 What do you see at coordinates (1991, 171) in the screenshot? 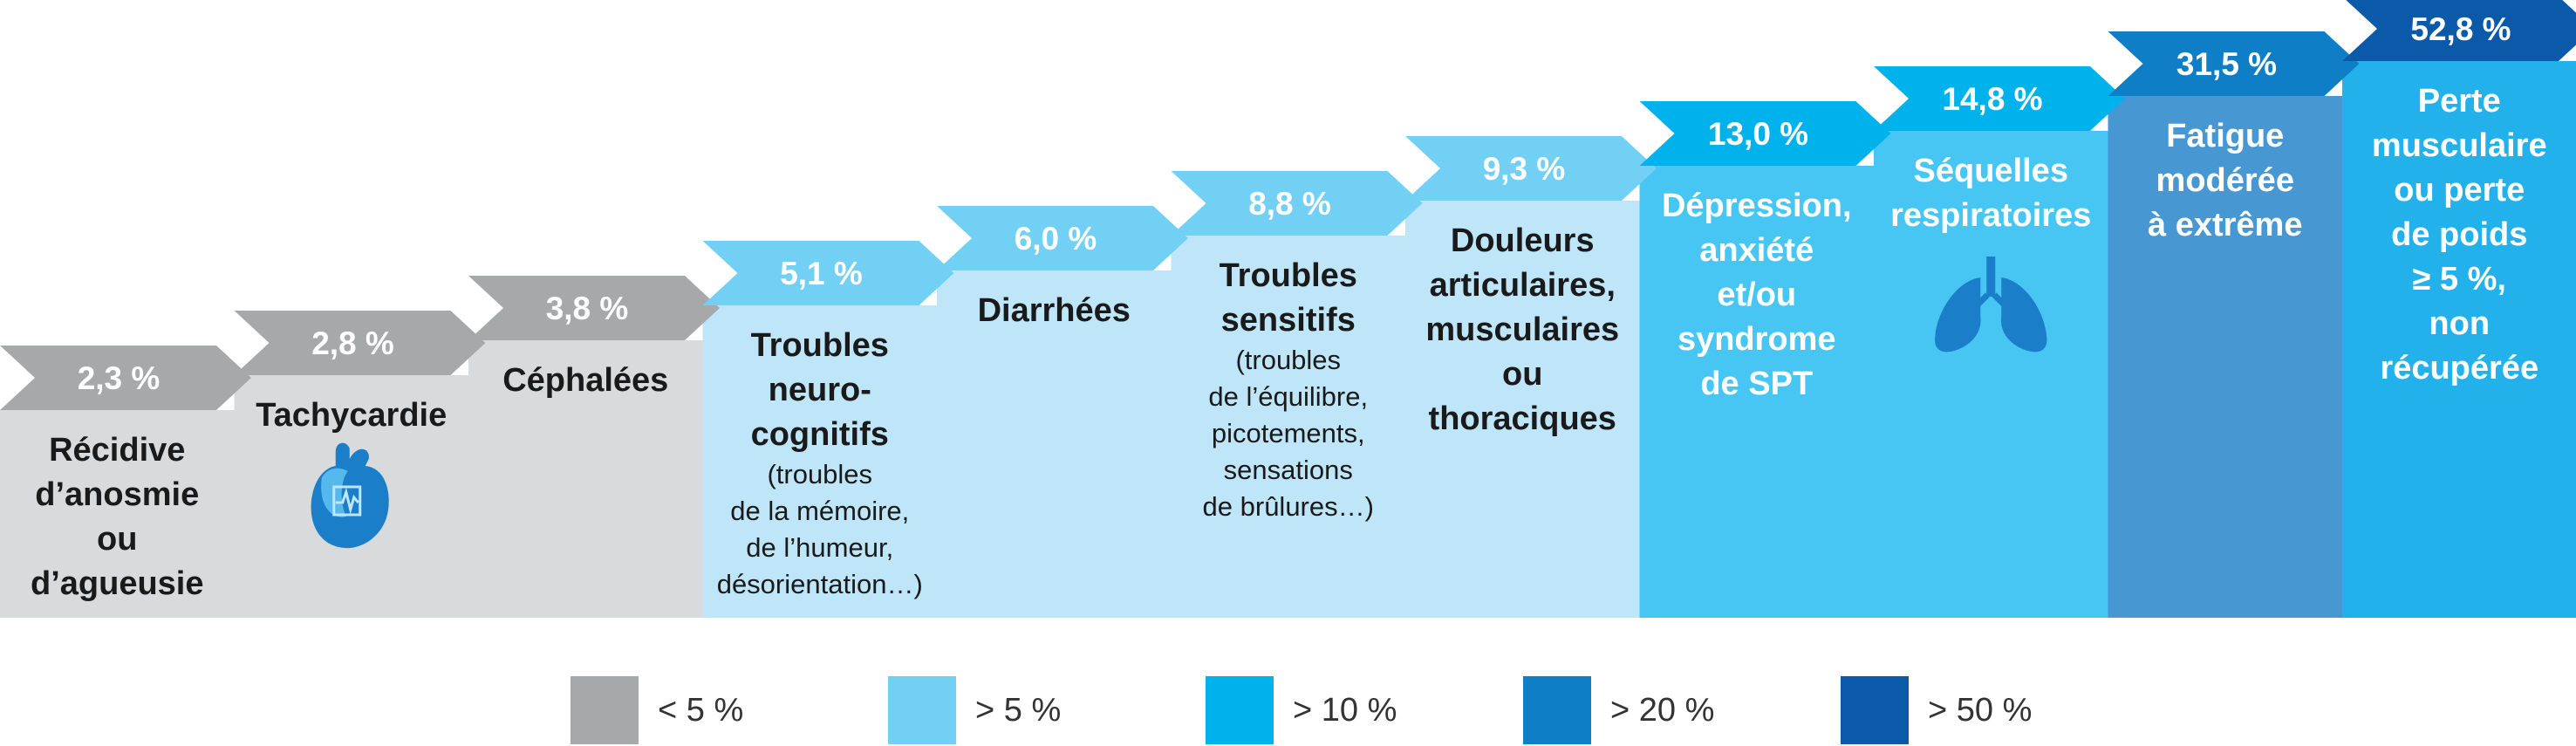
I see `category-label-line: Séquelles` at bounding box center [1991, 171].